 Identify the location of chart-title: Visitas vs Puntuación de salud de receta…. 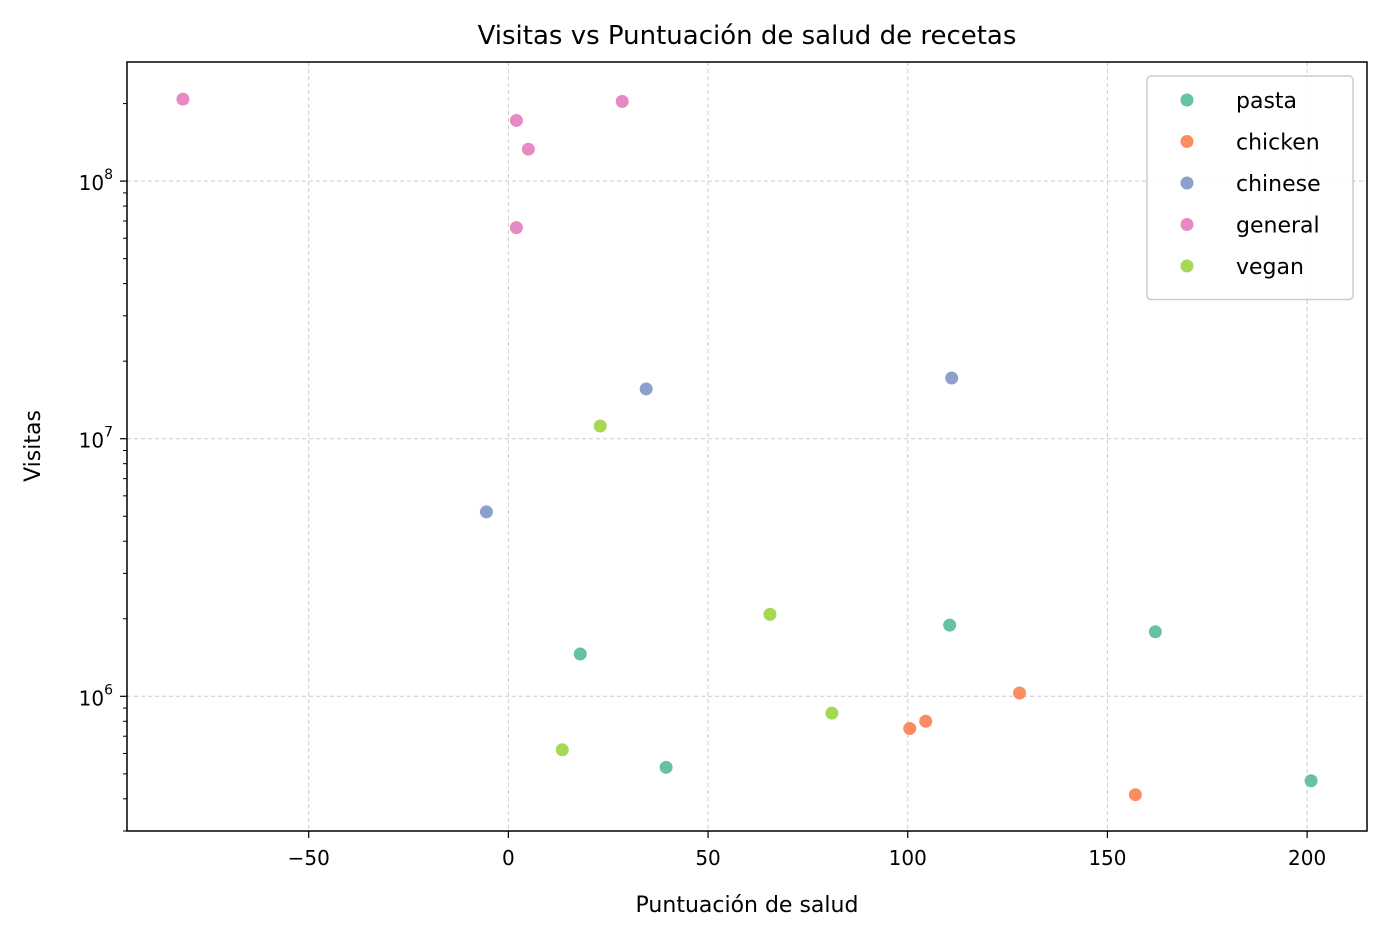
(747, 36).